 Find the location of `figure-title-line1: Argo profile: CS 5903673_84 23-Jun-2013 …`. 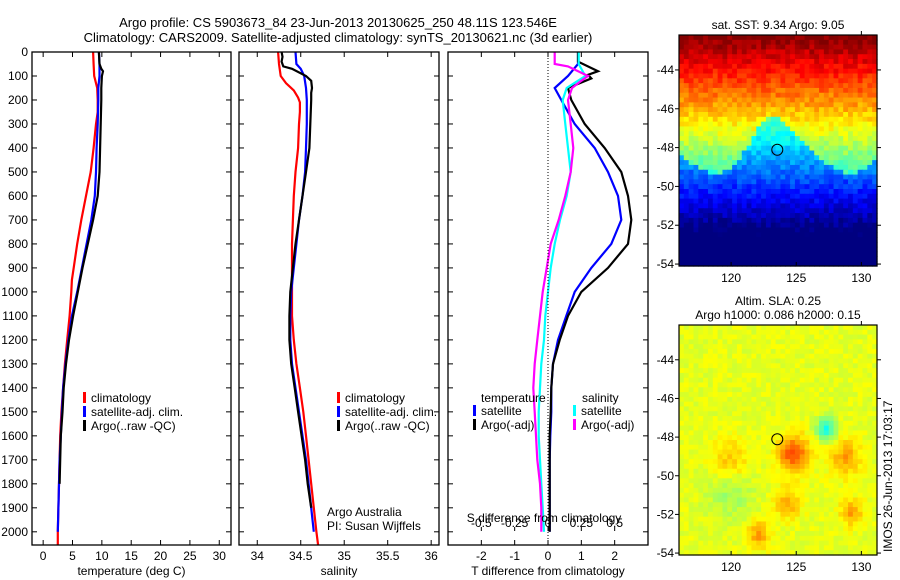

figure-title-line1: Argo profile: CS 5903673_84 23-Jun-2013 … is located at coordinates (338, 22).